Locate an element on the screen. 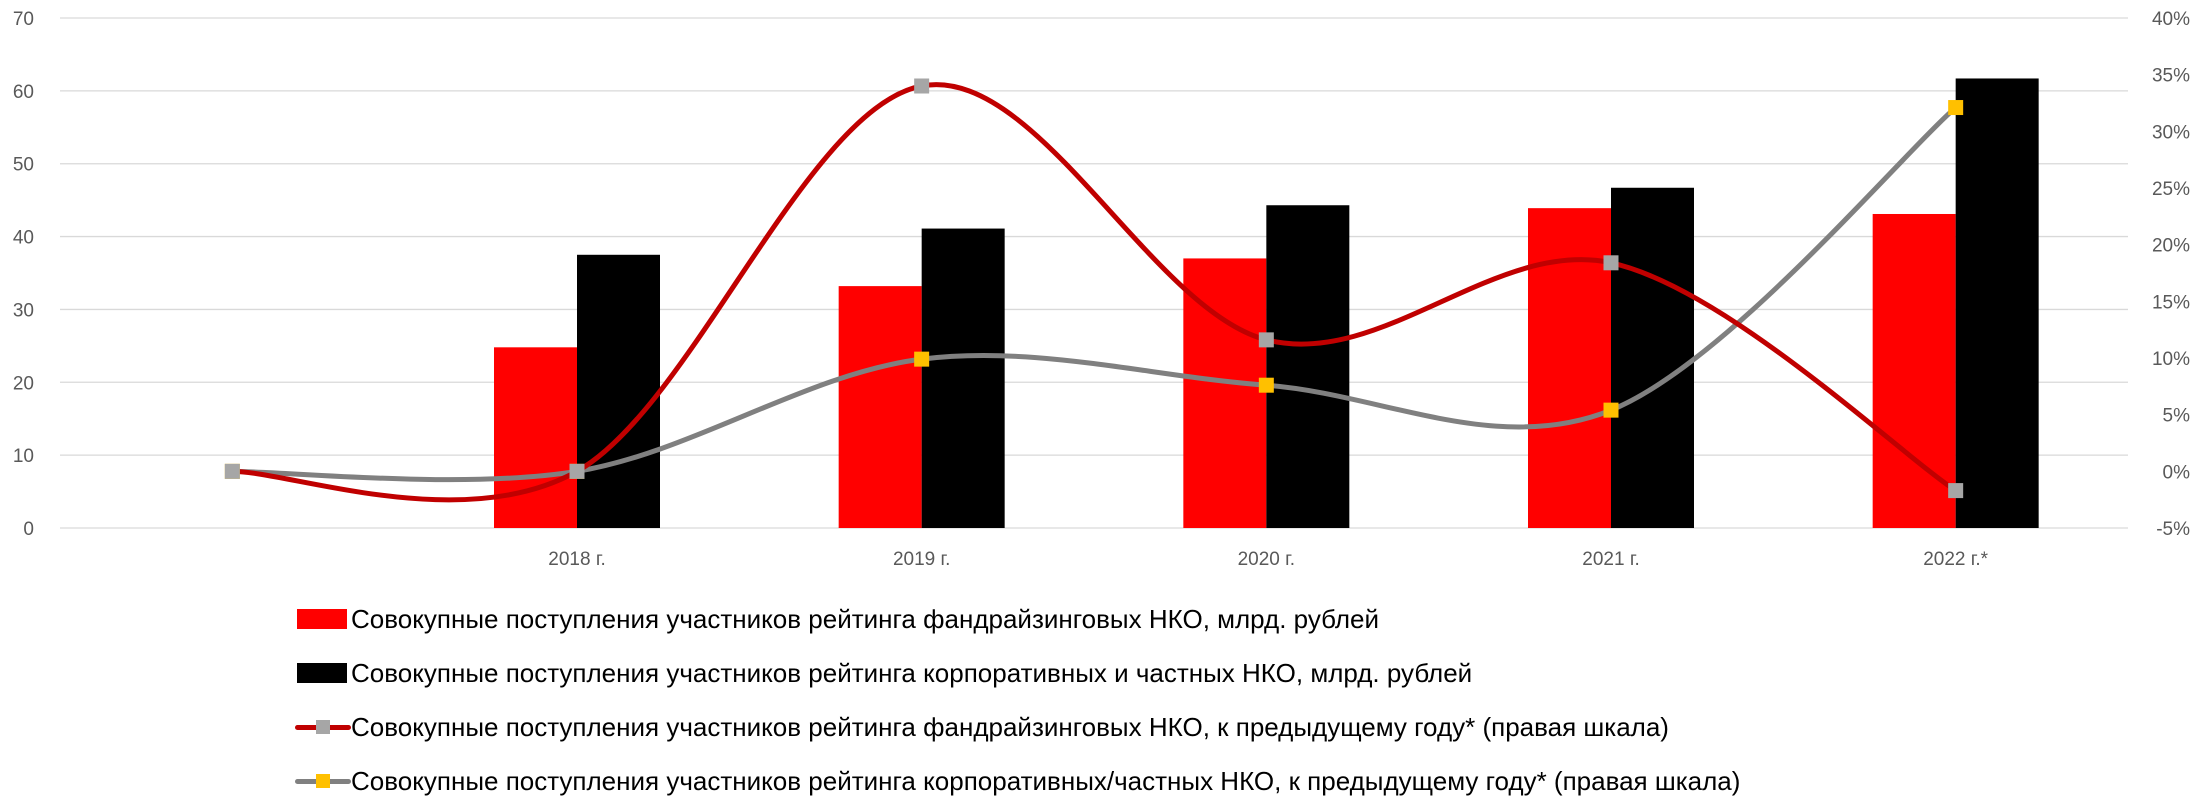  legend-key-black-box is located at coordinates (323, 673).